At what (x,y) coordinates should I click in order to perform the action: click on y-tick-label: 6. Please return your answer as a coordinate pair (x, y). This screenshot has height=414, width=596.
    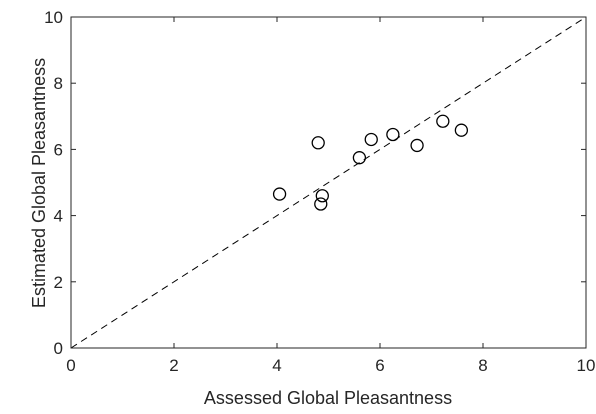
    Looking at the image, I should click on (58, 149).